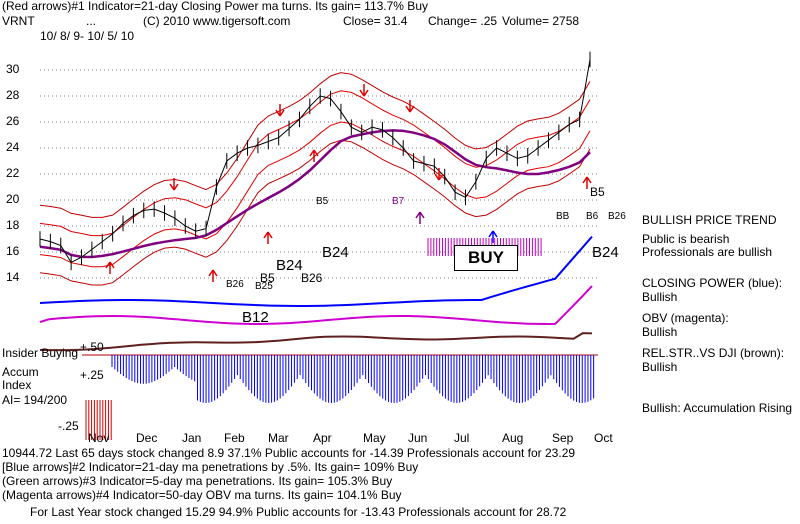 This screenshot has height=524, width=800. What do you see at coordinates (68, 426) in the screenshot?
I see `accum-minus25-label: -.25` at bounding box center [68, 426].